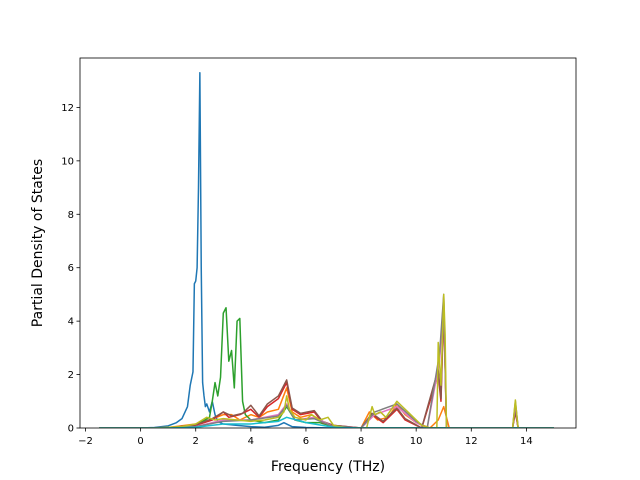 Image resolution: width=640 pixels, height=480 pixels. Describe the element at coordinates (38, 243) in the screenshot. I see `y-axis-label: Partial Density of States` at that location.